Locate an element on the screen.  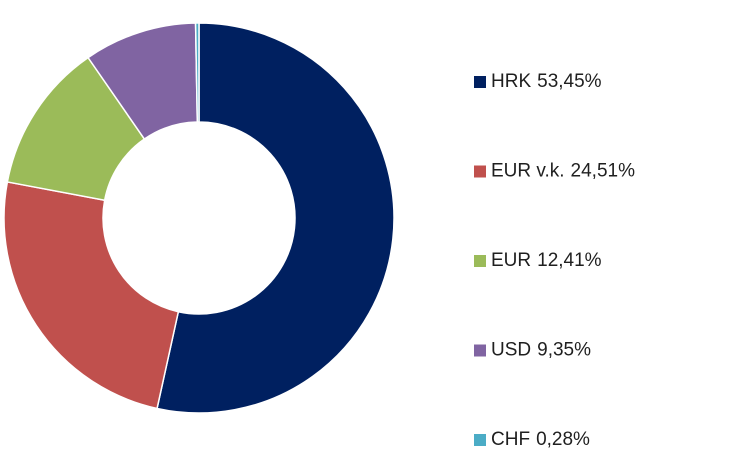
legend-category: HRK is located at coordinates (511, 81).